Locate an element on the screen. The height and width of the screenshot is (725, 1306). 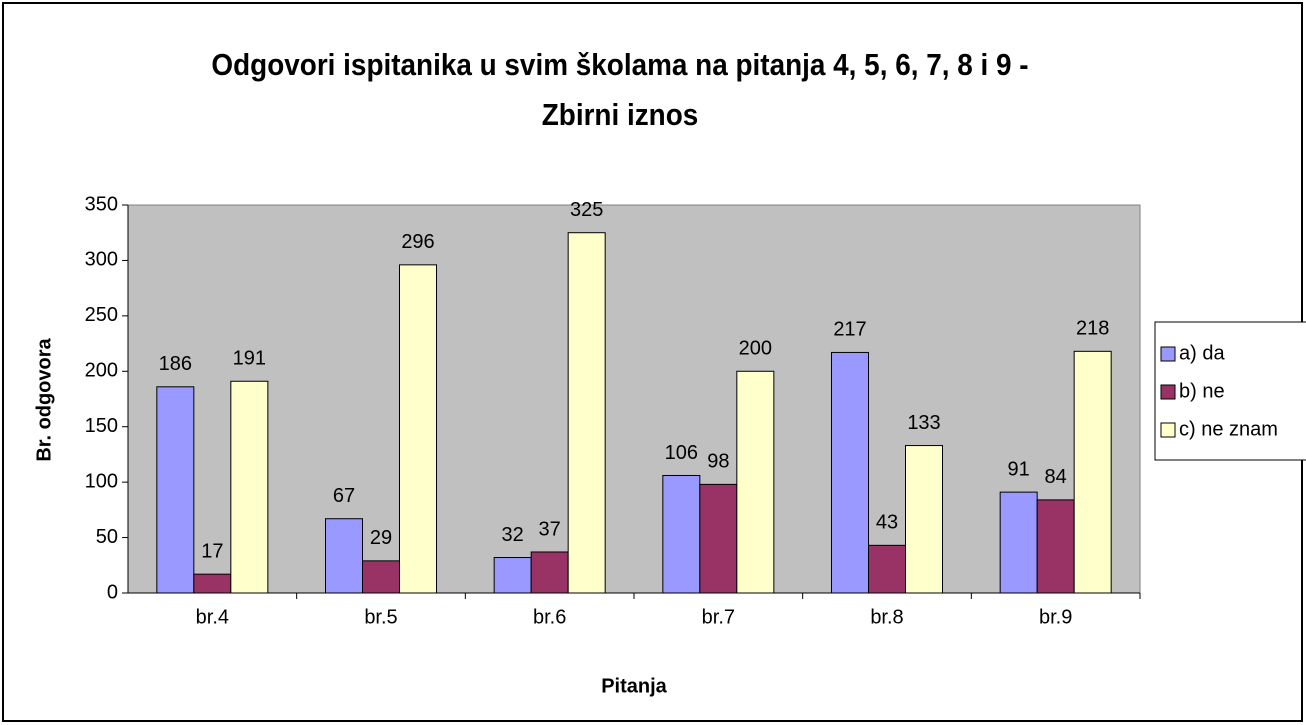
x-tick-label: br.4 is located at coordinates (212, 617).